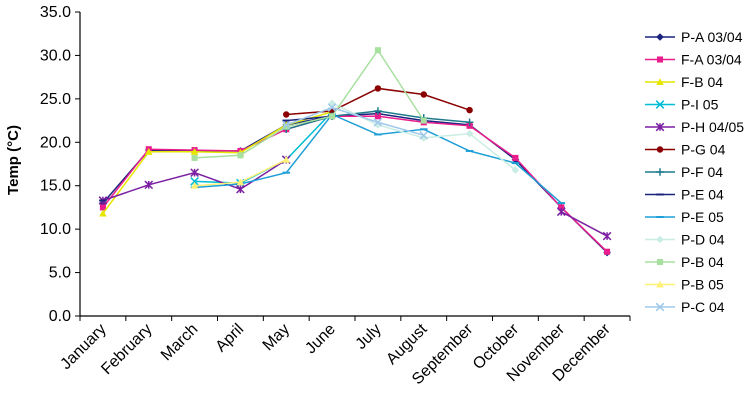 This screenshot has width=750, height=405. Describe the element at coordinates (685, 240) in the screenshot. I see `legend-item: P-D 04` at that location.